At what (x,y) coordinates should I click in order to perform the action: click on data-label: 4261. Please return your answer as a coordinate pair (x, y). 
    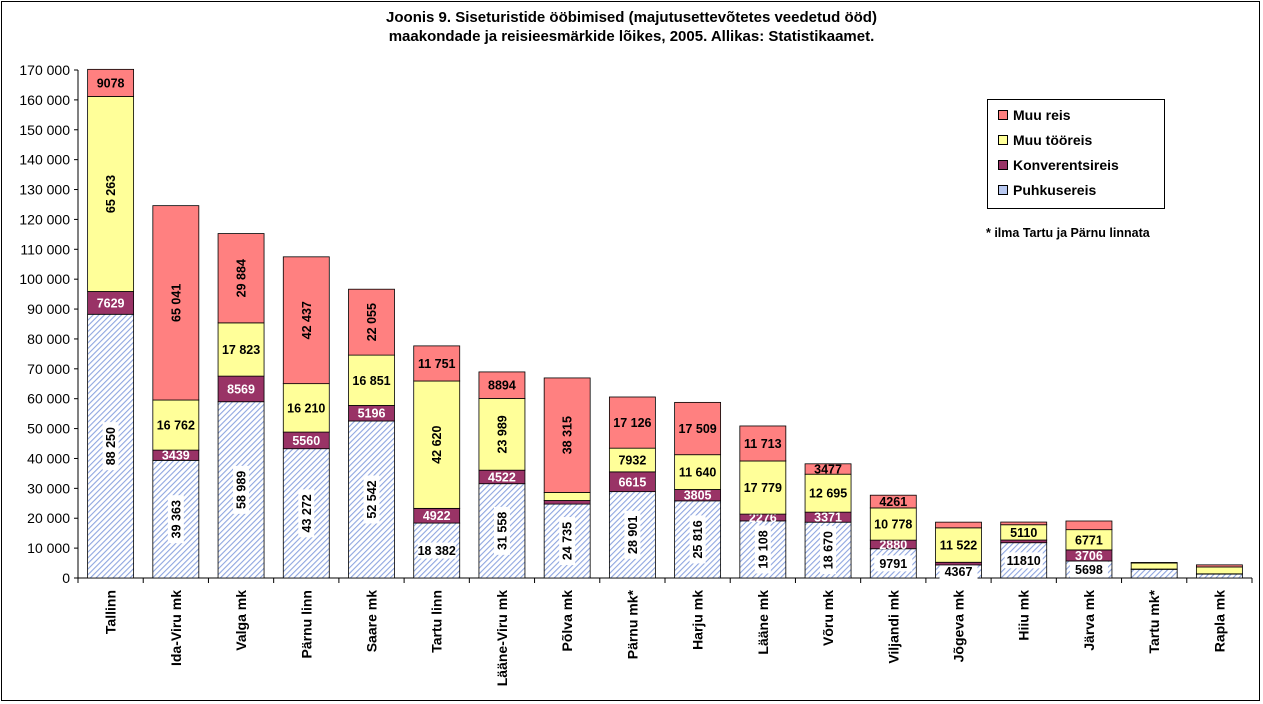
    Looking at the image, I should click on (893, 502).